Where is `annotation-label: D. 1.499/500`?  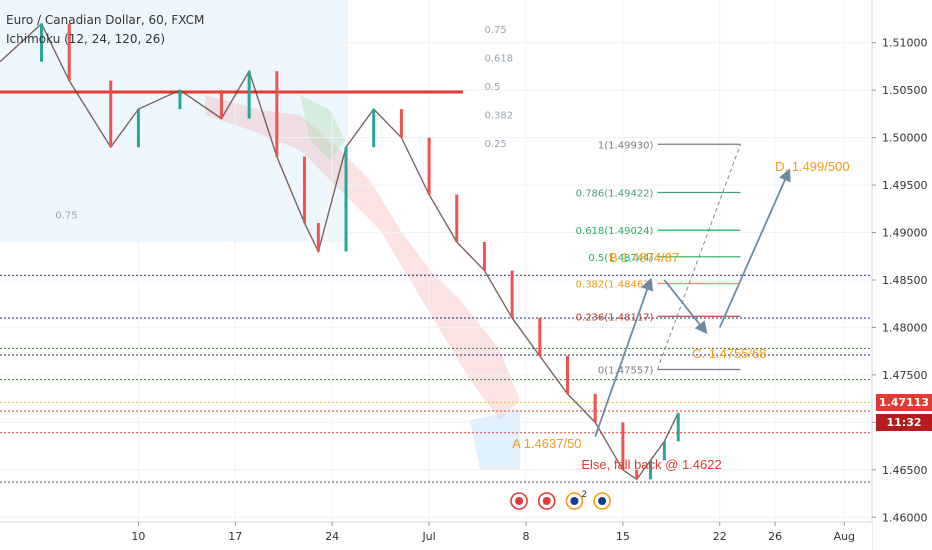
annotation-label: D. 1.499/500 is located at coordinates (812, 166).